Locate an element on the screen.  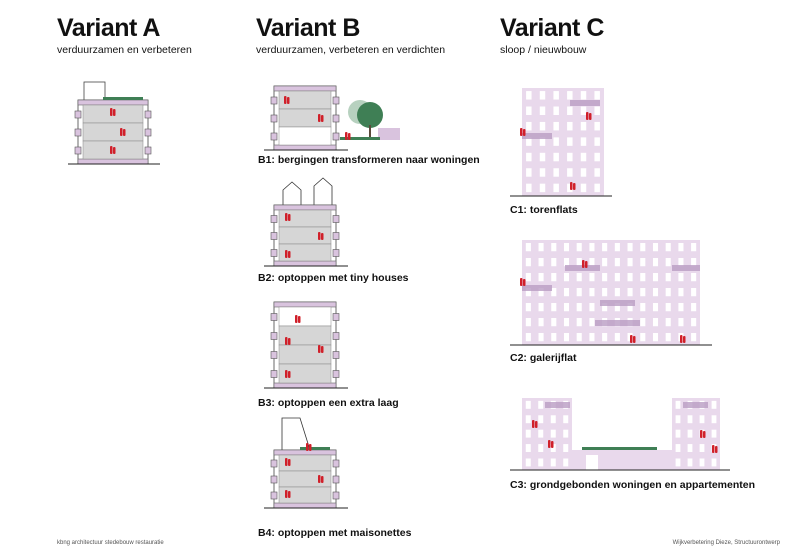
caption-c2: C2: galerijflat is located at coordinates (543, 358).